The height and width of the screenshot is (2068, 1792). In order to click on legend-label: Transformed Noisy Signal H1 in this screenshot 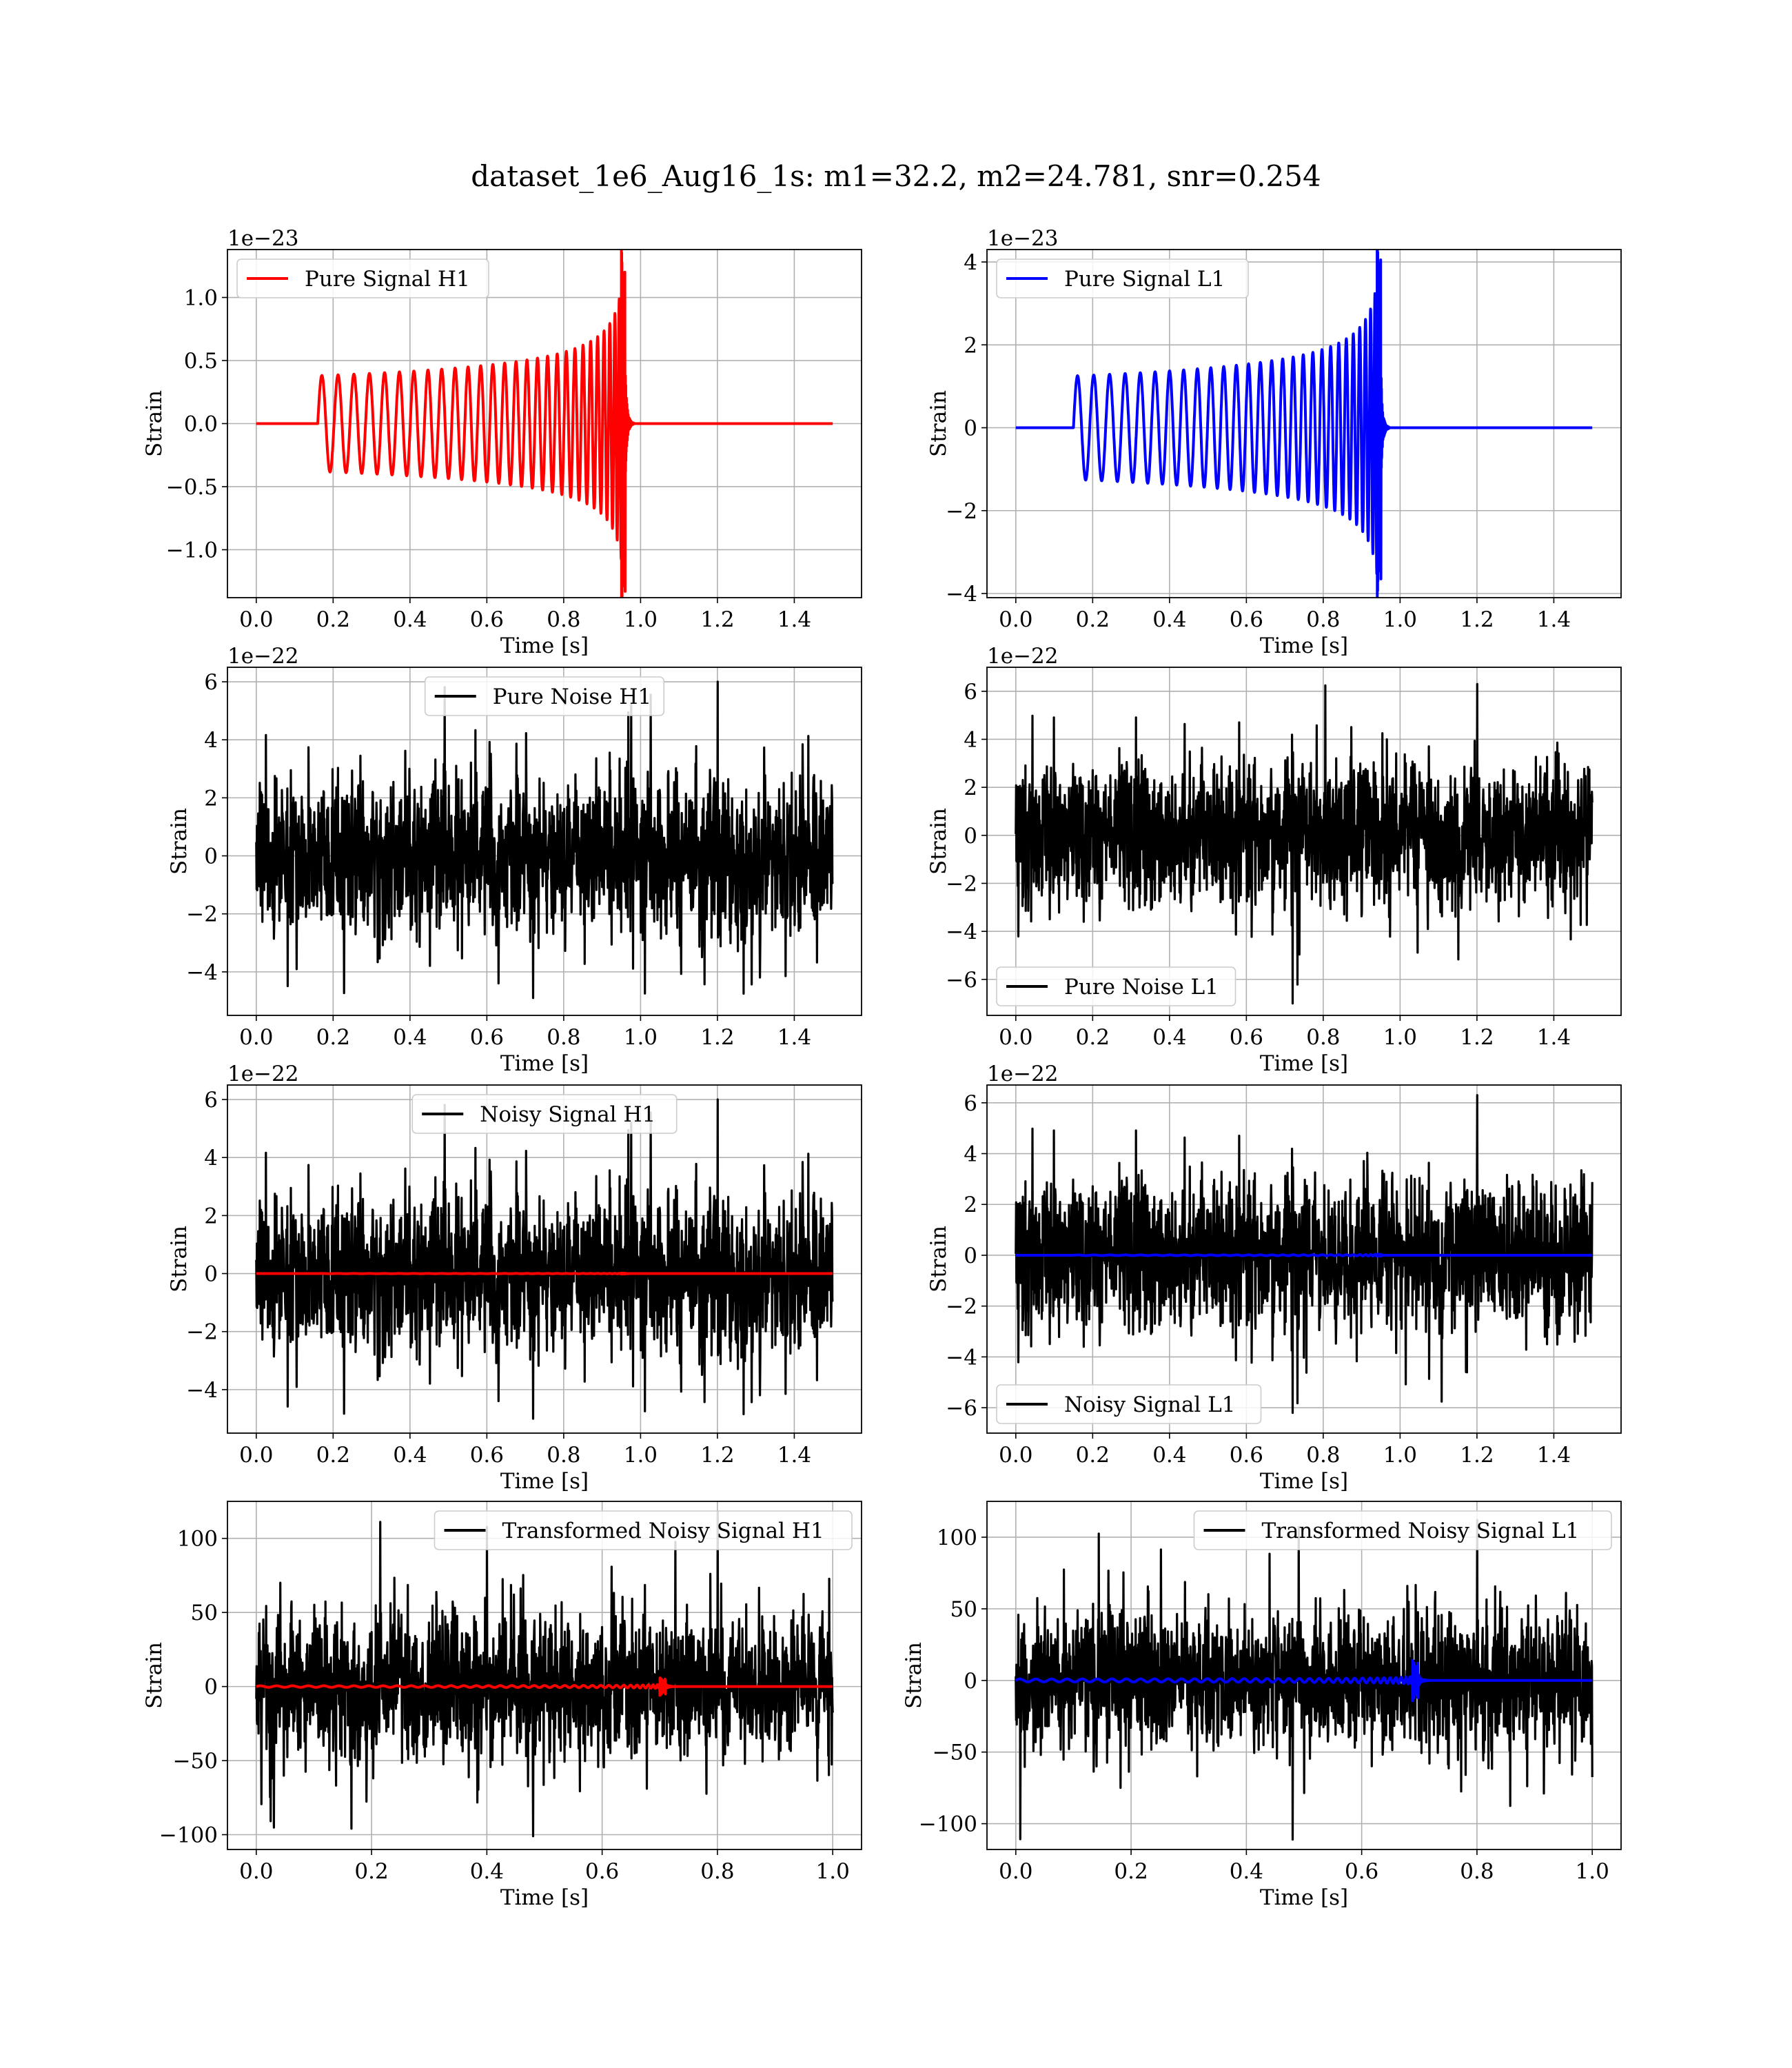, I will do `click(663, 1531)`.